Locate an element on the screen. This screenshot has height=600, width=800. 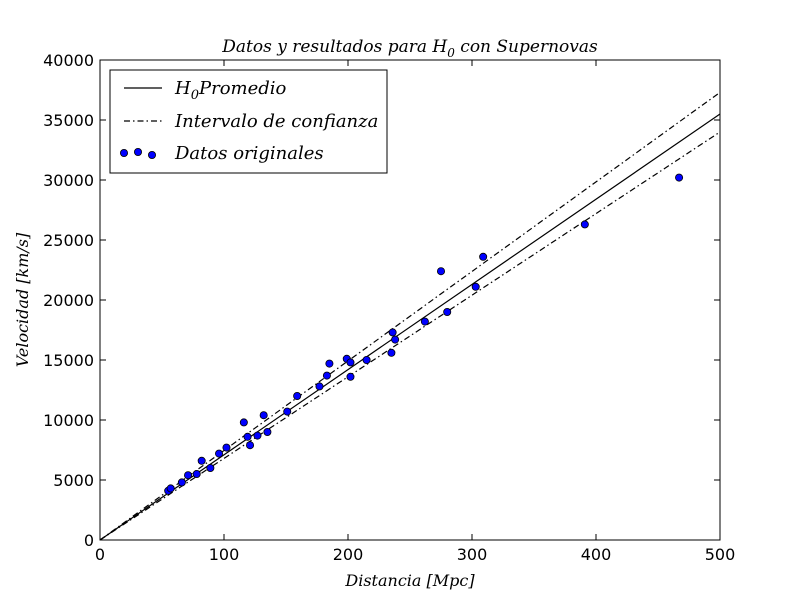
y-tick-label: 10000 is located at coordinates (68, 420).